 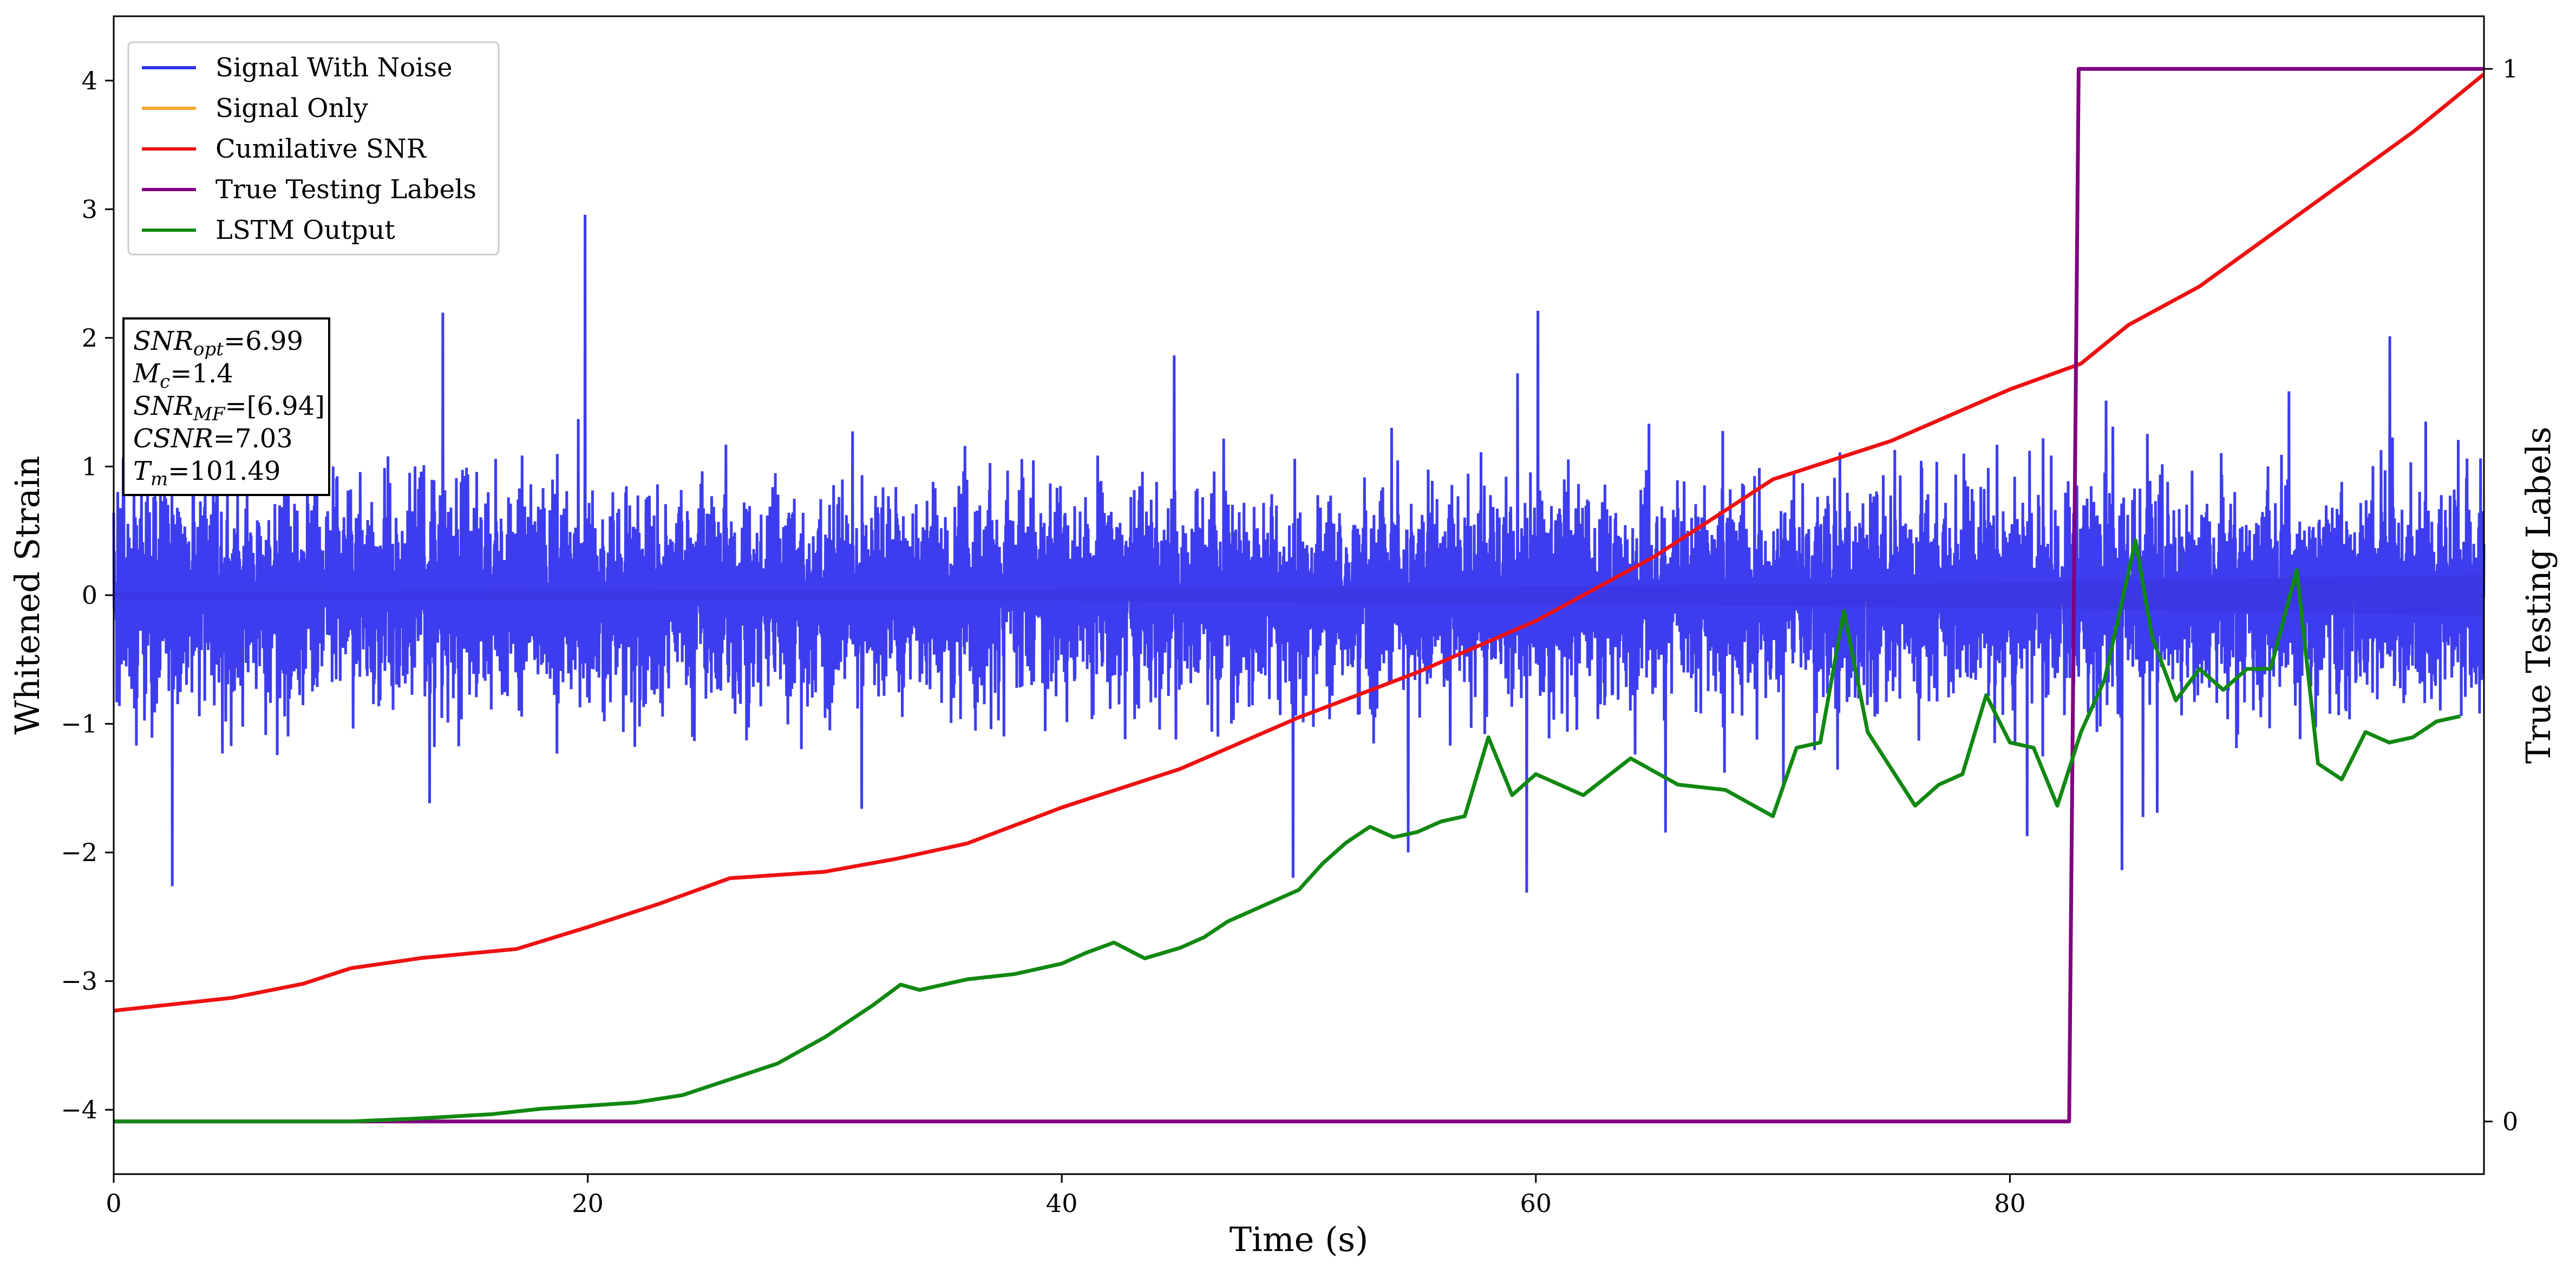 What do you see at coordinates (90, 80) in the screenshot?
I see `y-tick-label: 4` at bounding box center [90, 80].